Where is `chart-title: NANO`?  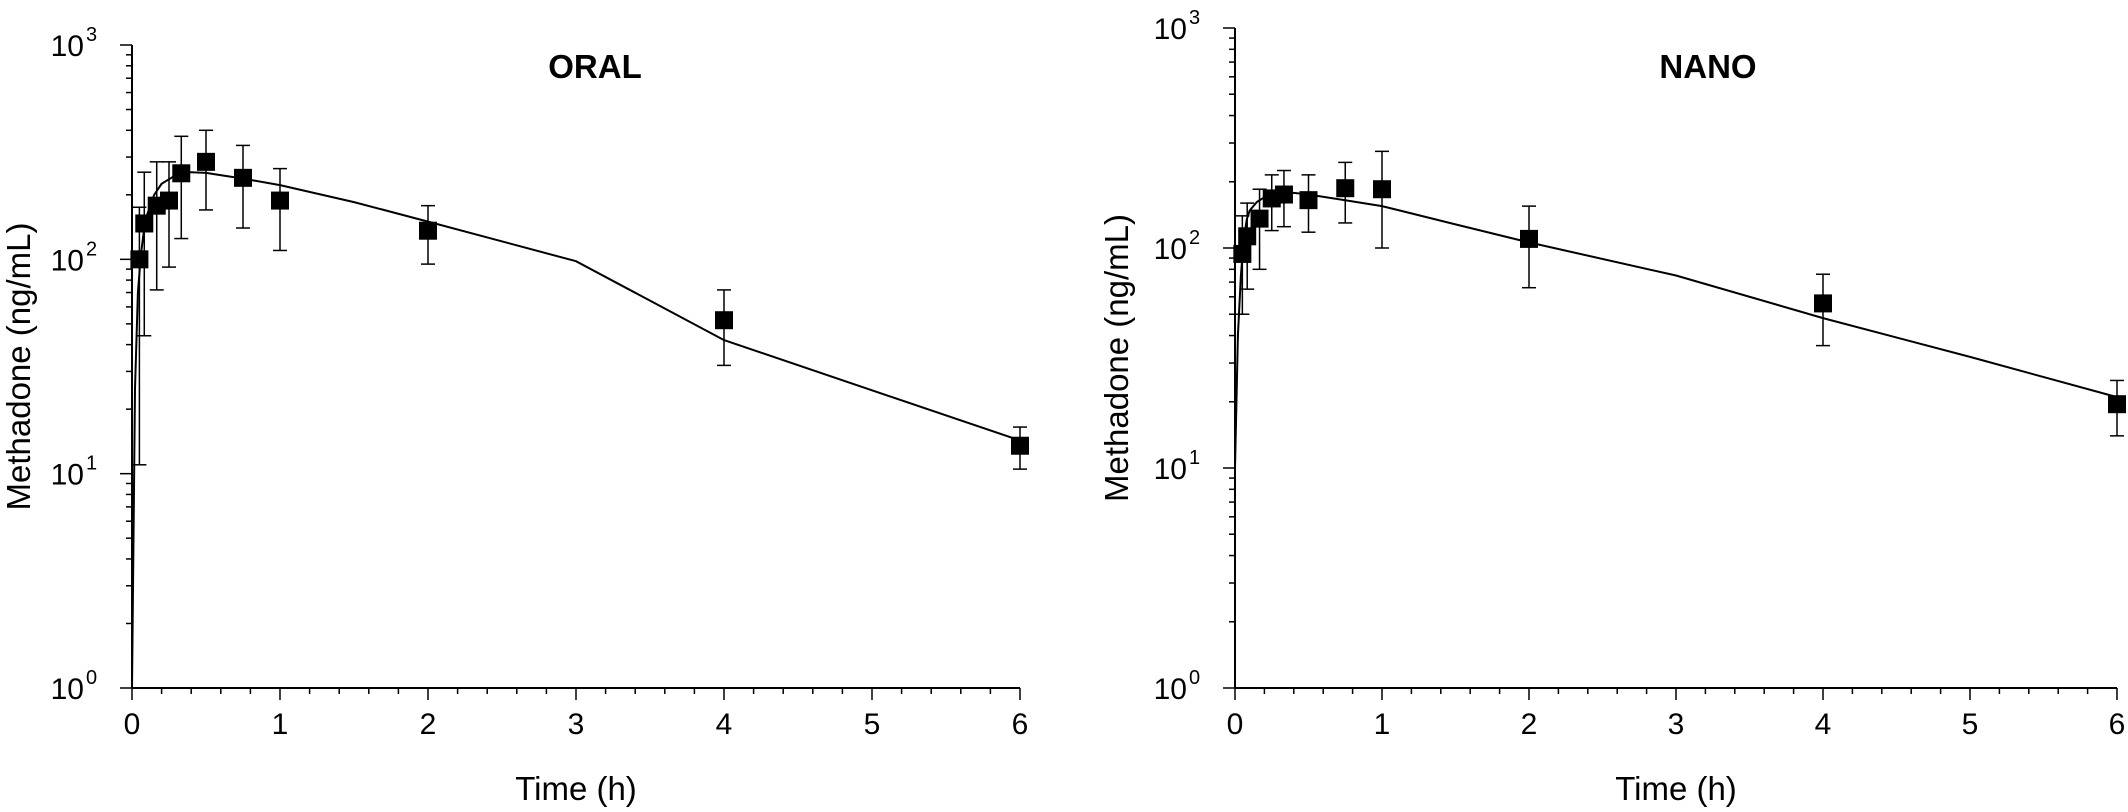 chart-title: NANO is located at coordinates (1707, 66).